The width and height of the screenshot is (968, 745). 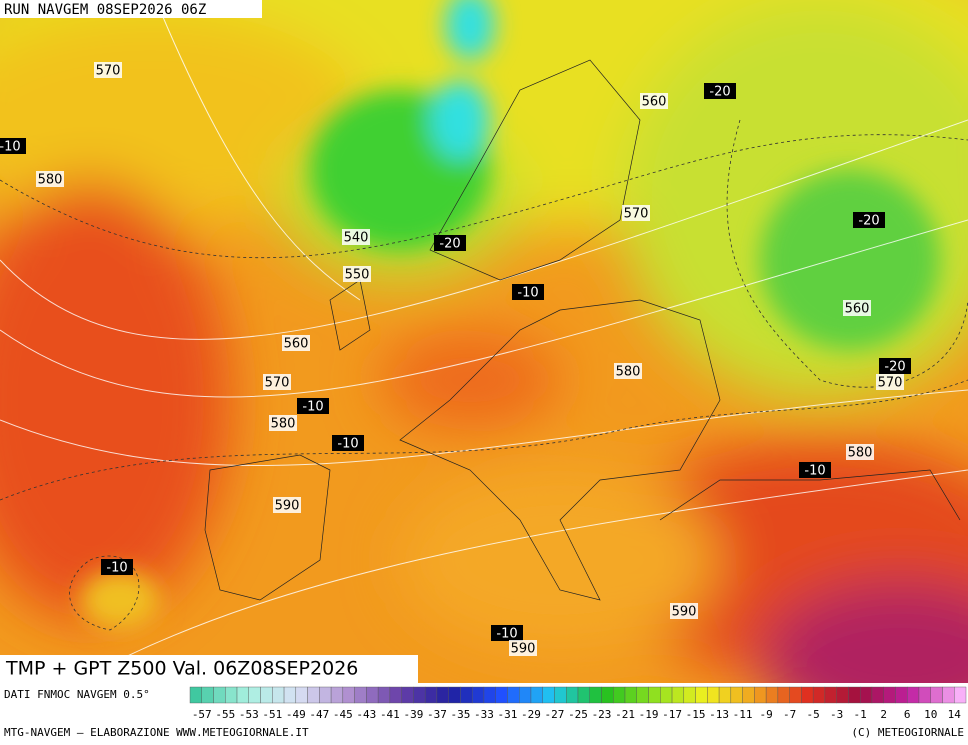 I want to click on scale-label: 6, so click(x=907, y=714).